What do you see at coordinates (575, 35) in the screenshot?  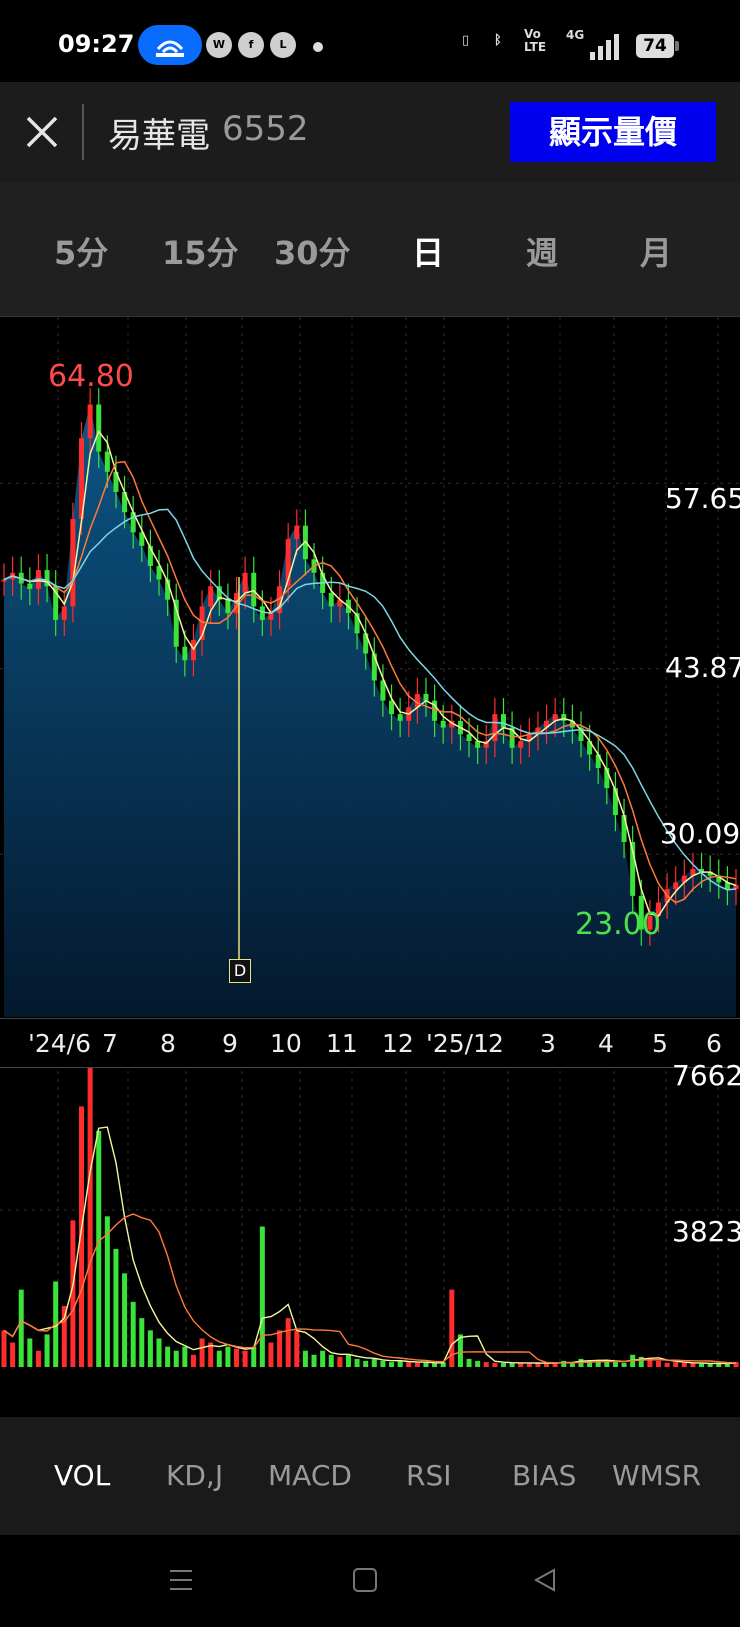 I see `network-type: 4G` at bounding box center [575, 35].